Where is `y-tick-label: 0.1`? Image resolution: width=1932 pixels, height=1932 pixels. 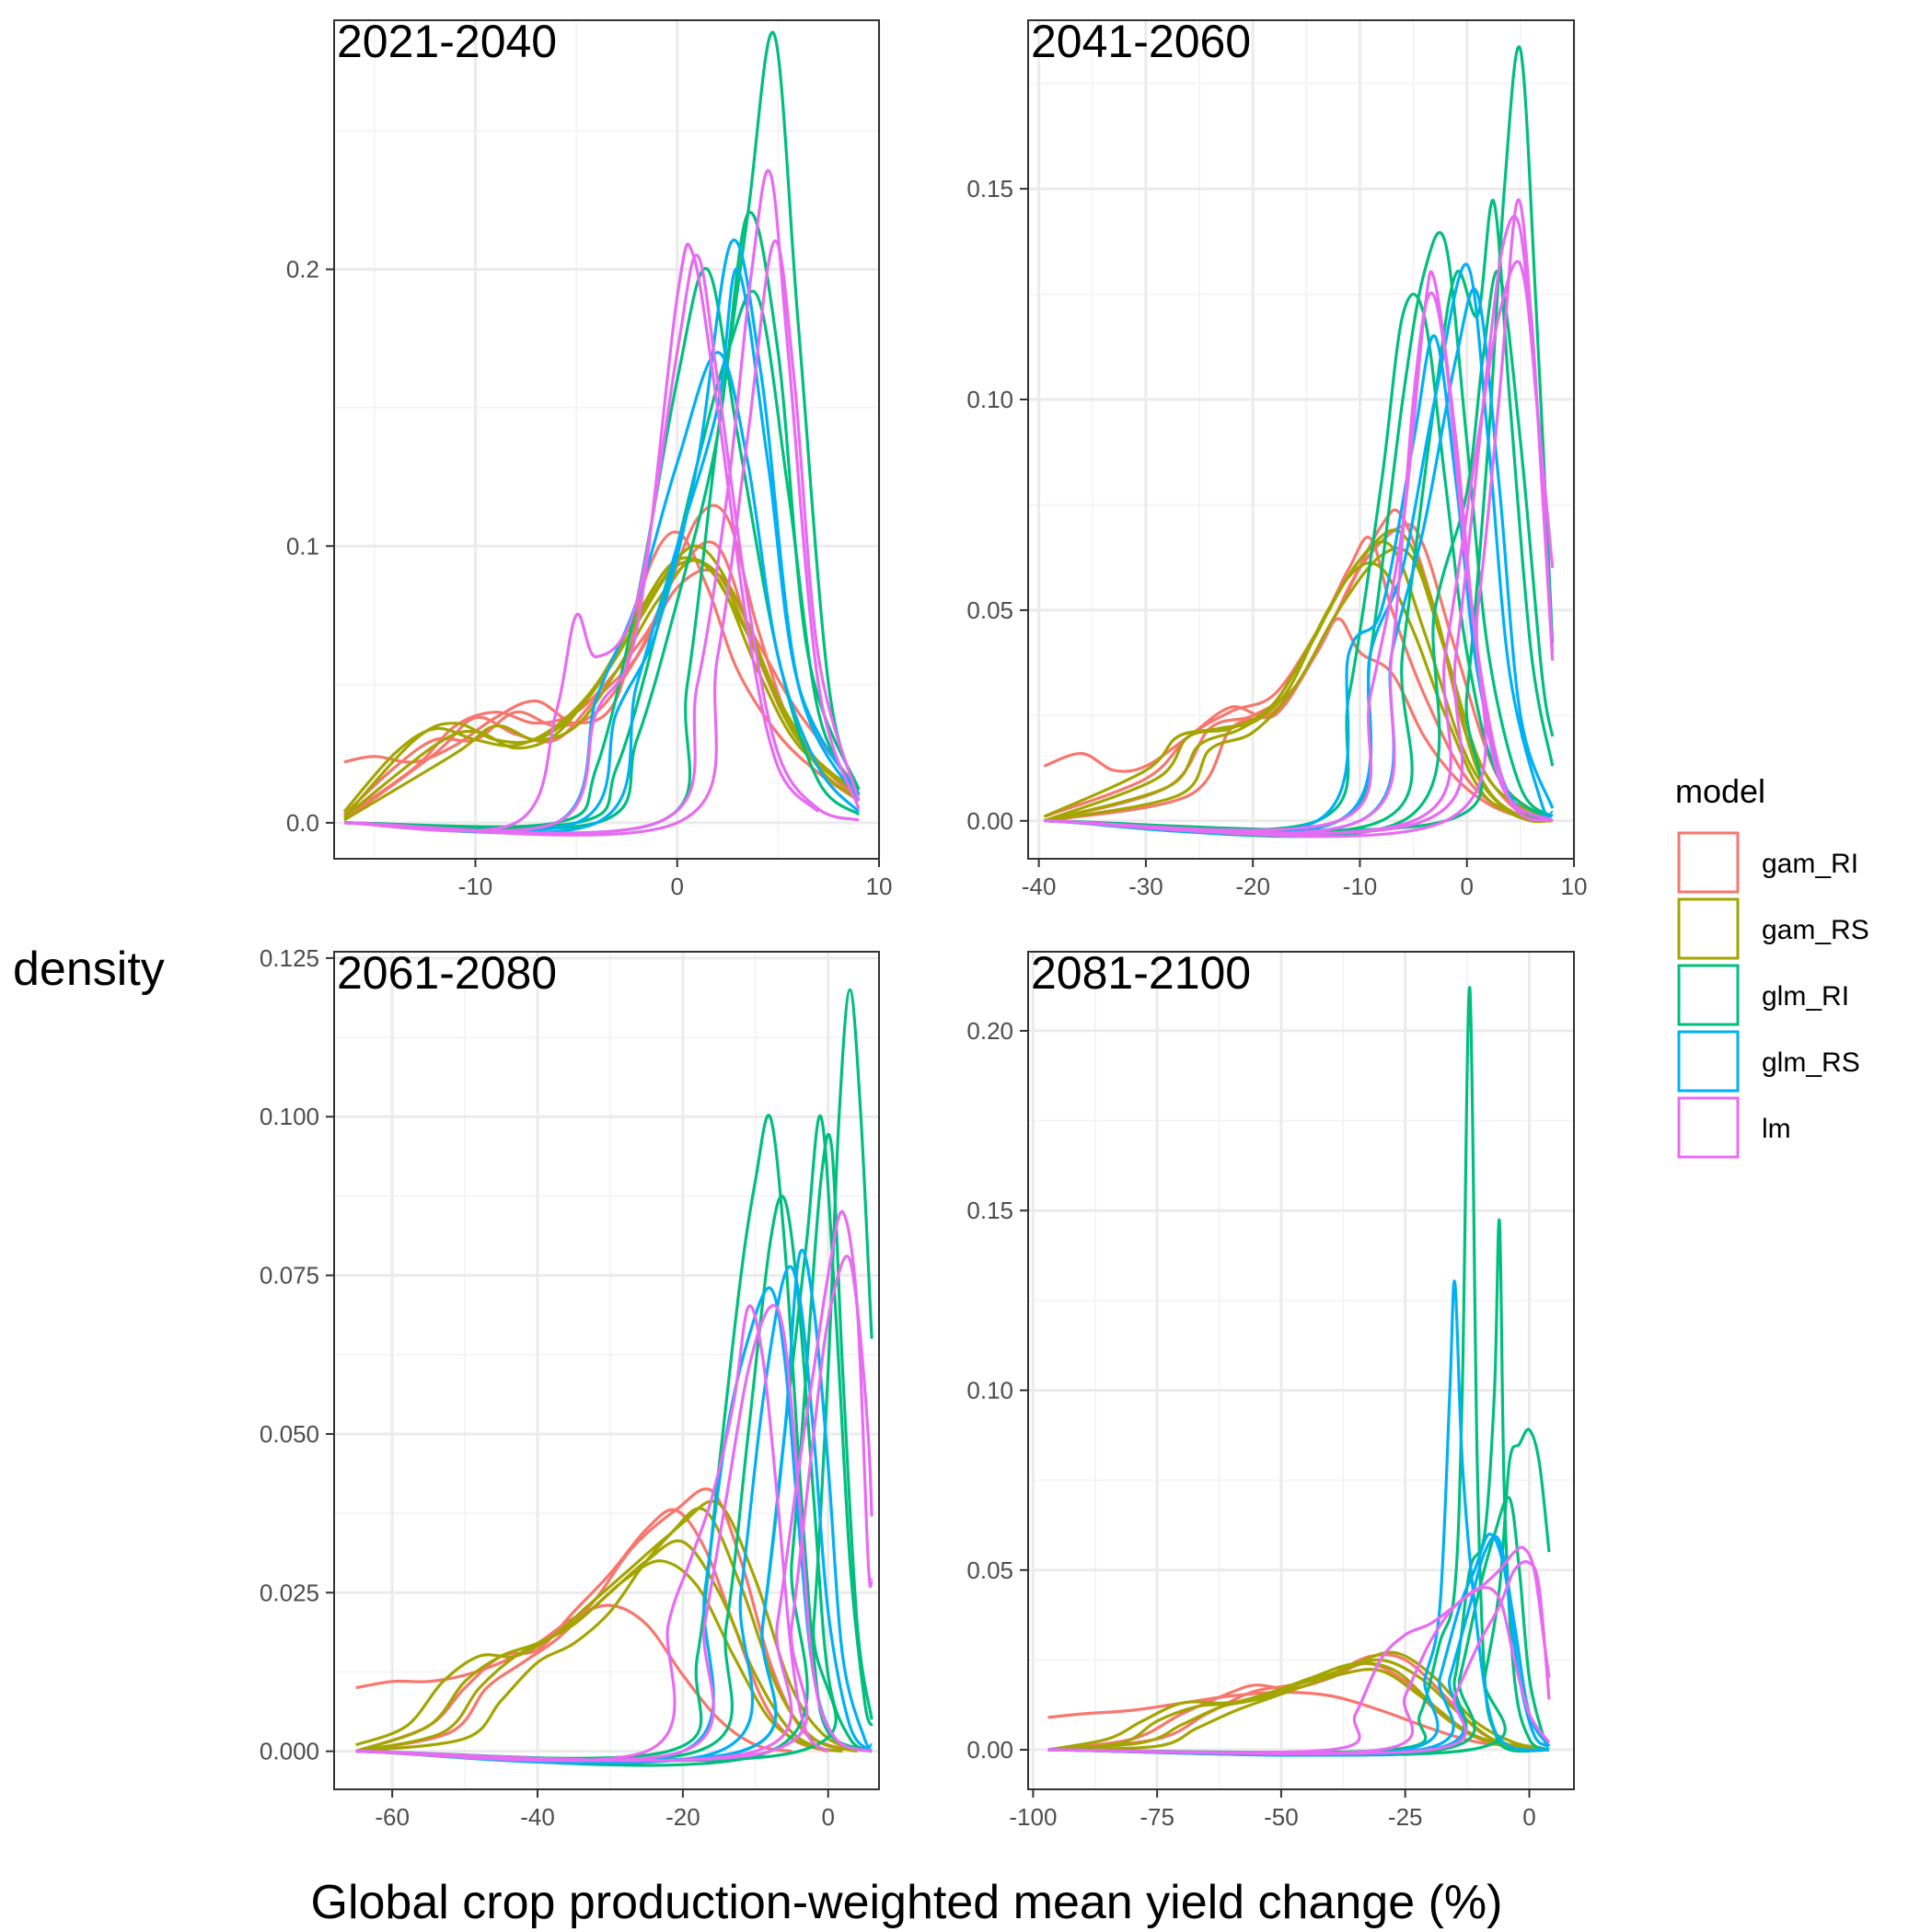 y-tick-label: 0.1 is located at coordinates (303, 546).